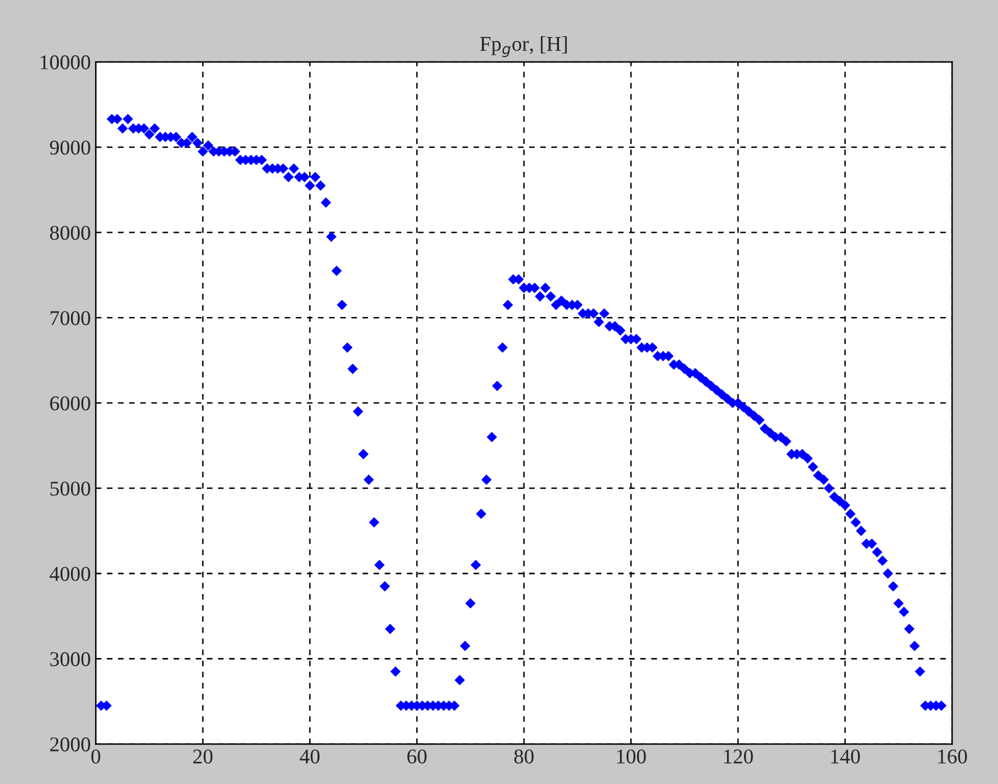 The height and width of the screenshot is (784, 998). I want to click on x-tick-label: 80, so click(524, 756).